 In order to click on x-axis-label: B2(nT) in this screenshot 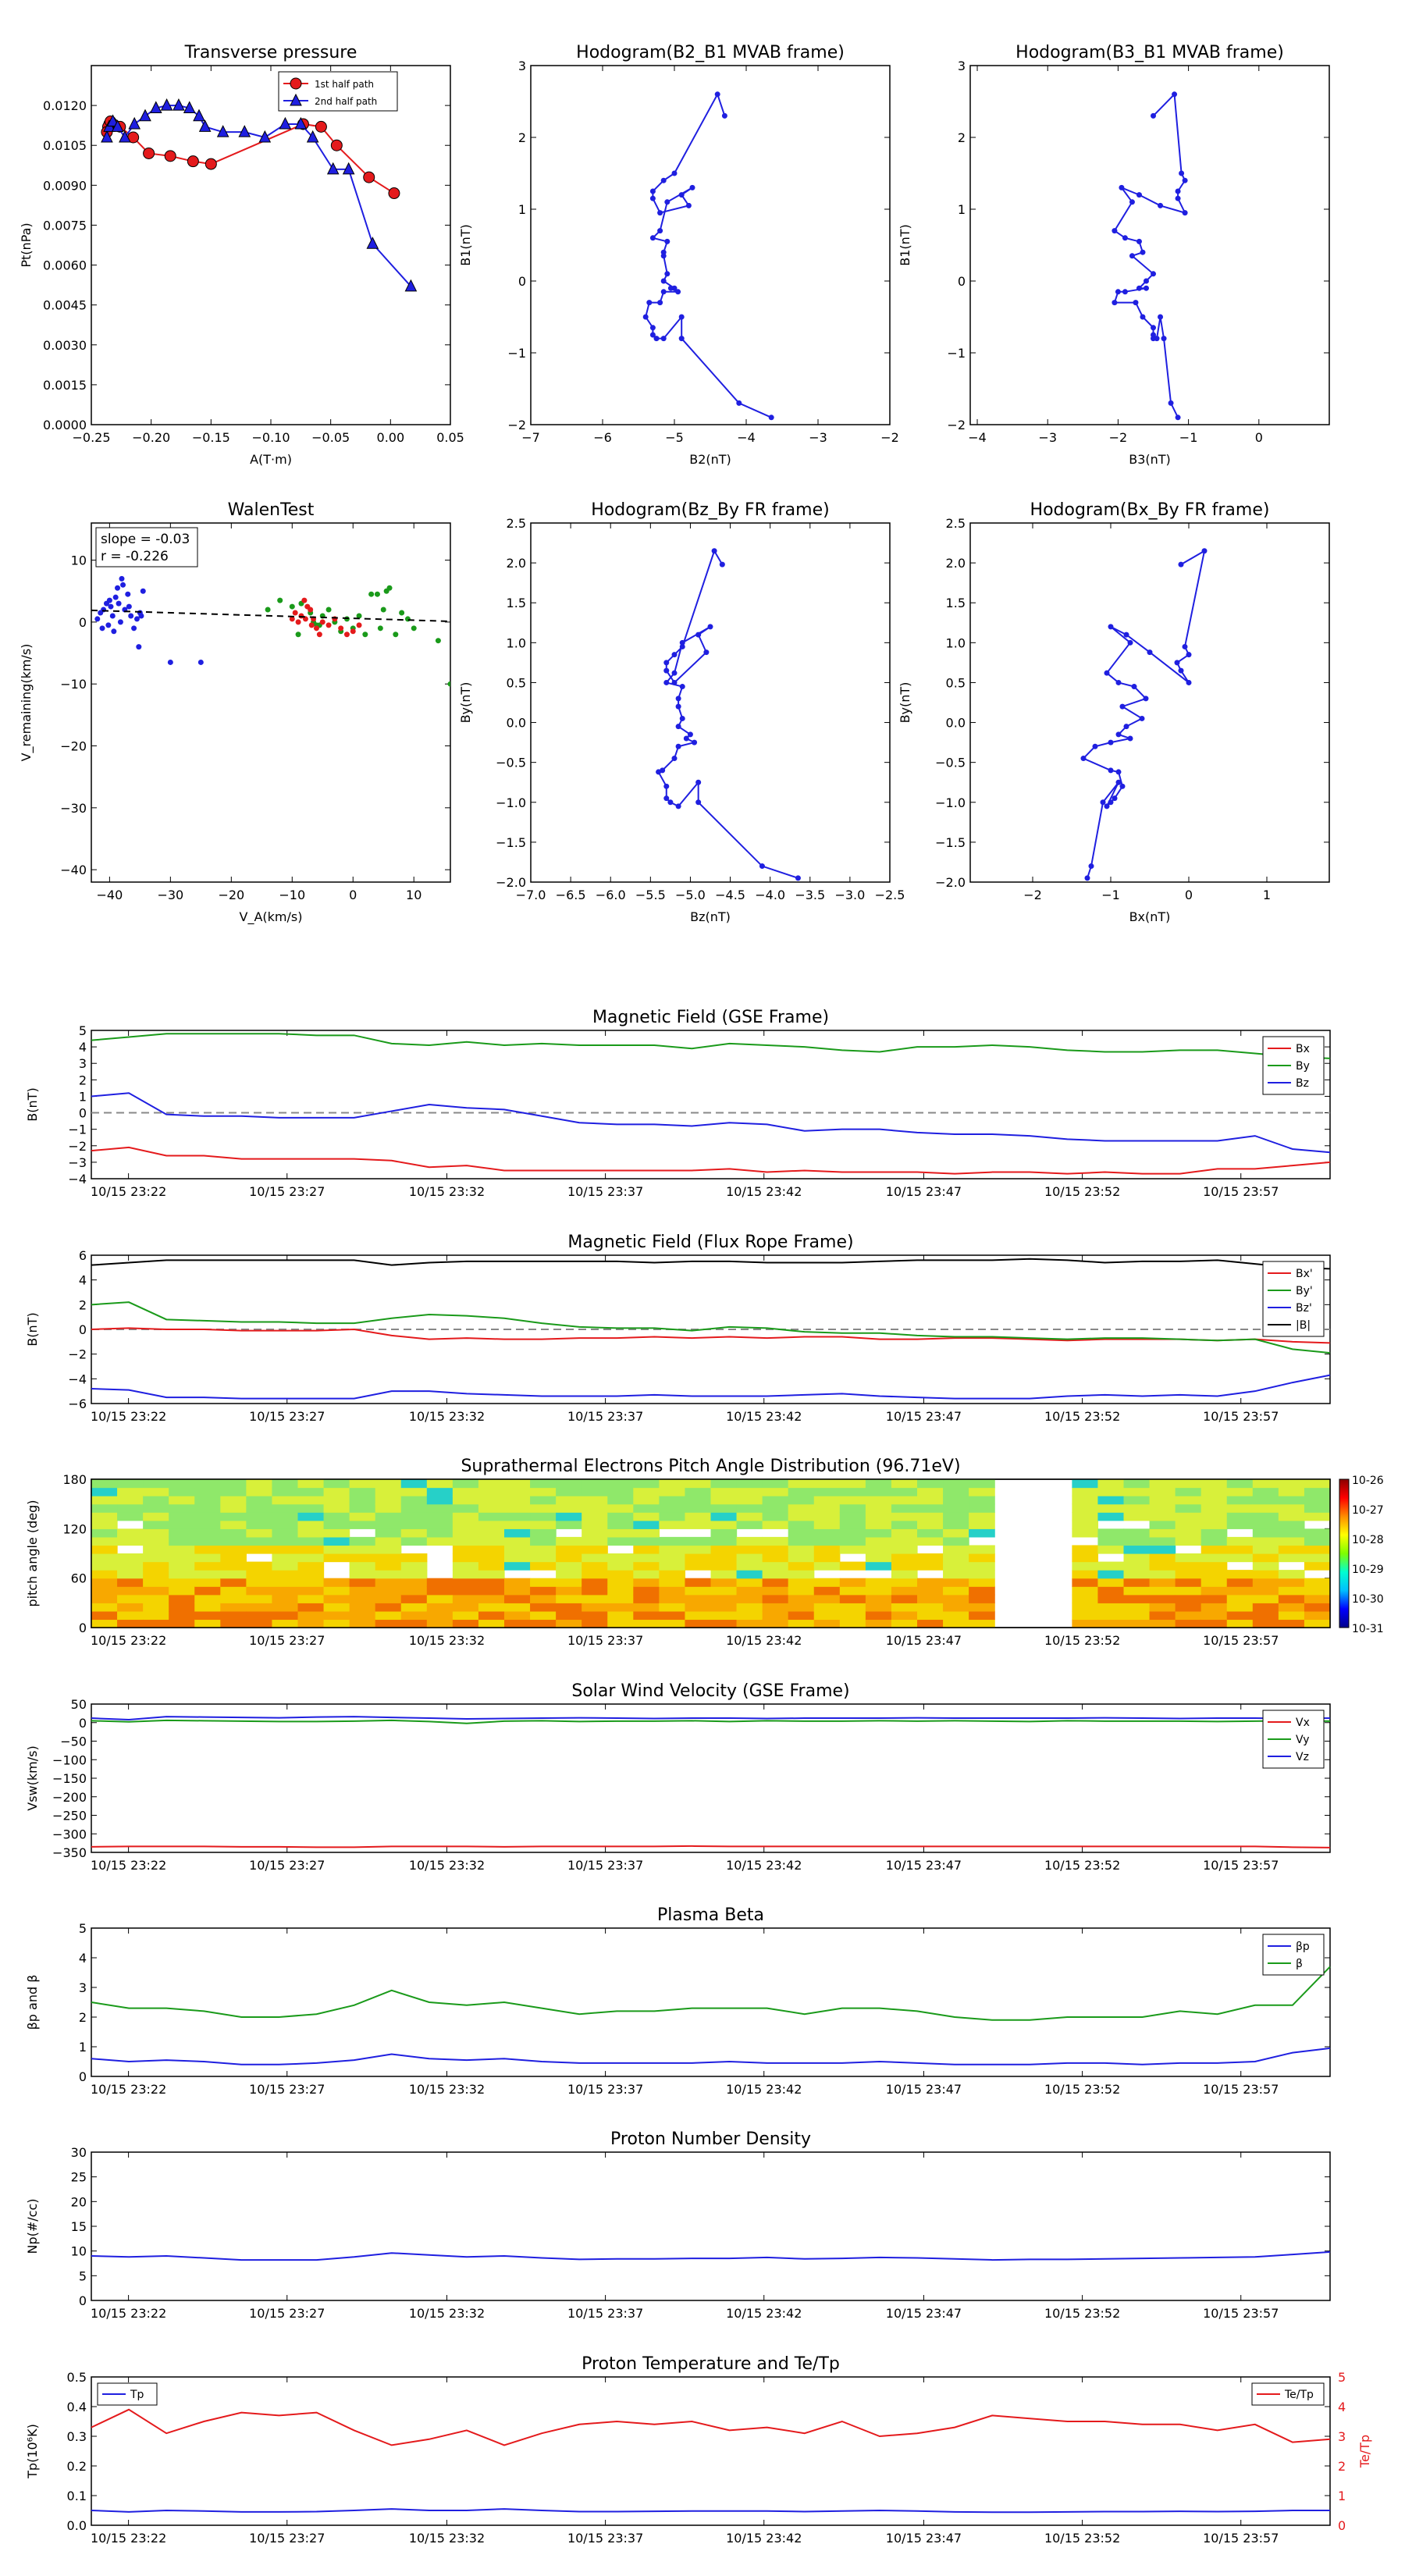, I will do `click(710, 459)`.